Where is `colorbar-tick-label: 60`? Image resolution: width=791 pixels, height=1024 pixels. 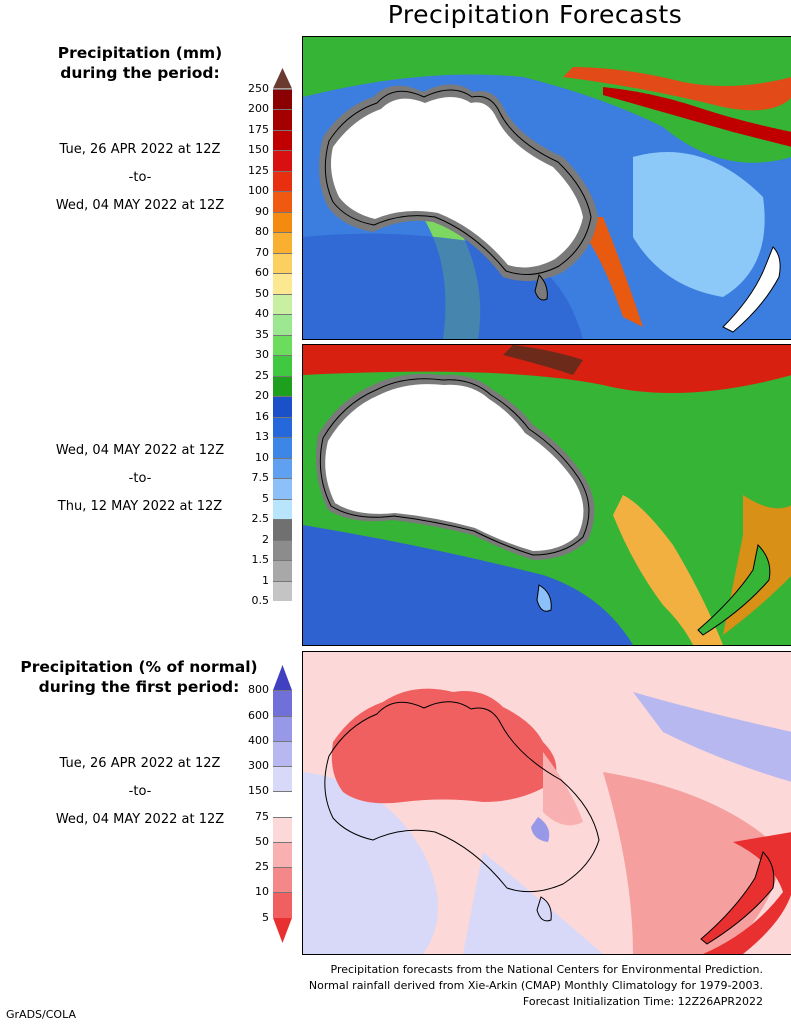
colorbar-tick-label: 60 is located at coordinates (262, 273).